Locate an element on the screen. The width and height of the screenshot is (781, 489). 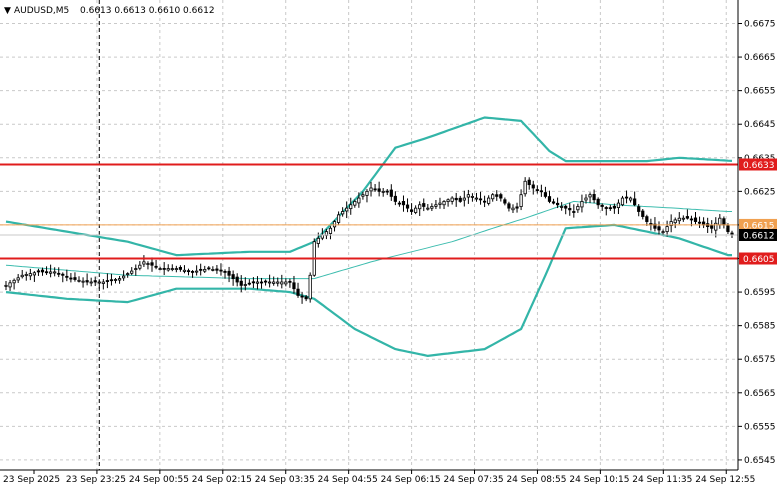
y-tick-label: 0.6665 is located at coordinates (760, 58).